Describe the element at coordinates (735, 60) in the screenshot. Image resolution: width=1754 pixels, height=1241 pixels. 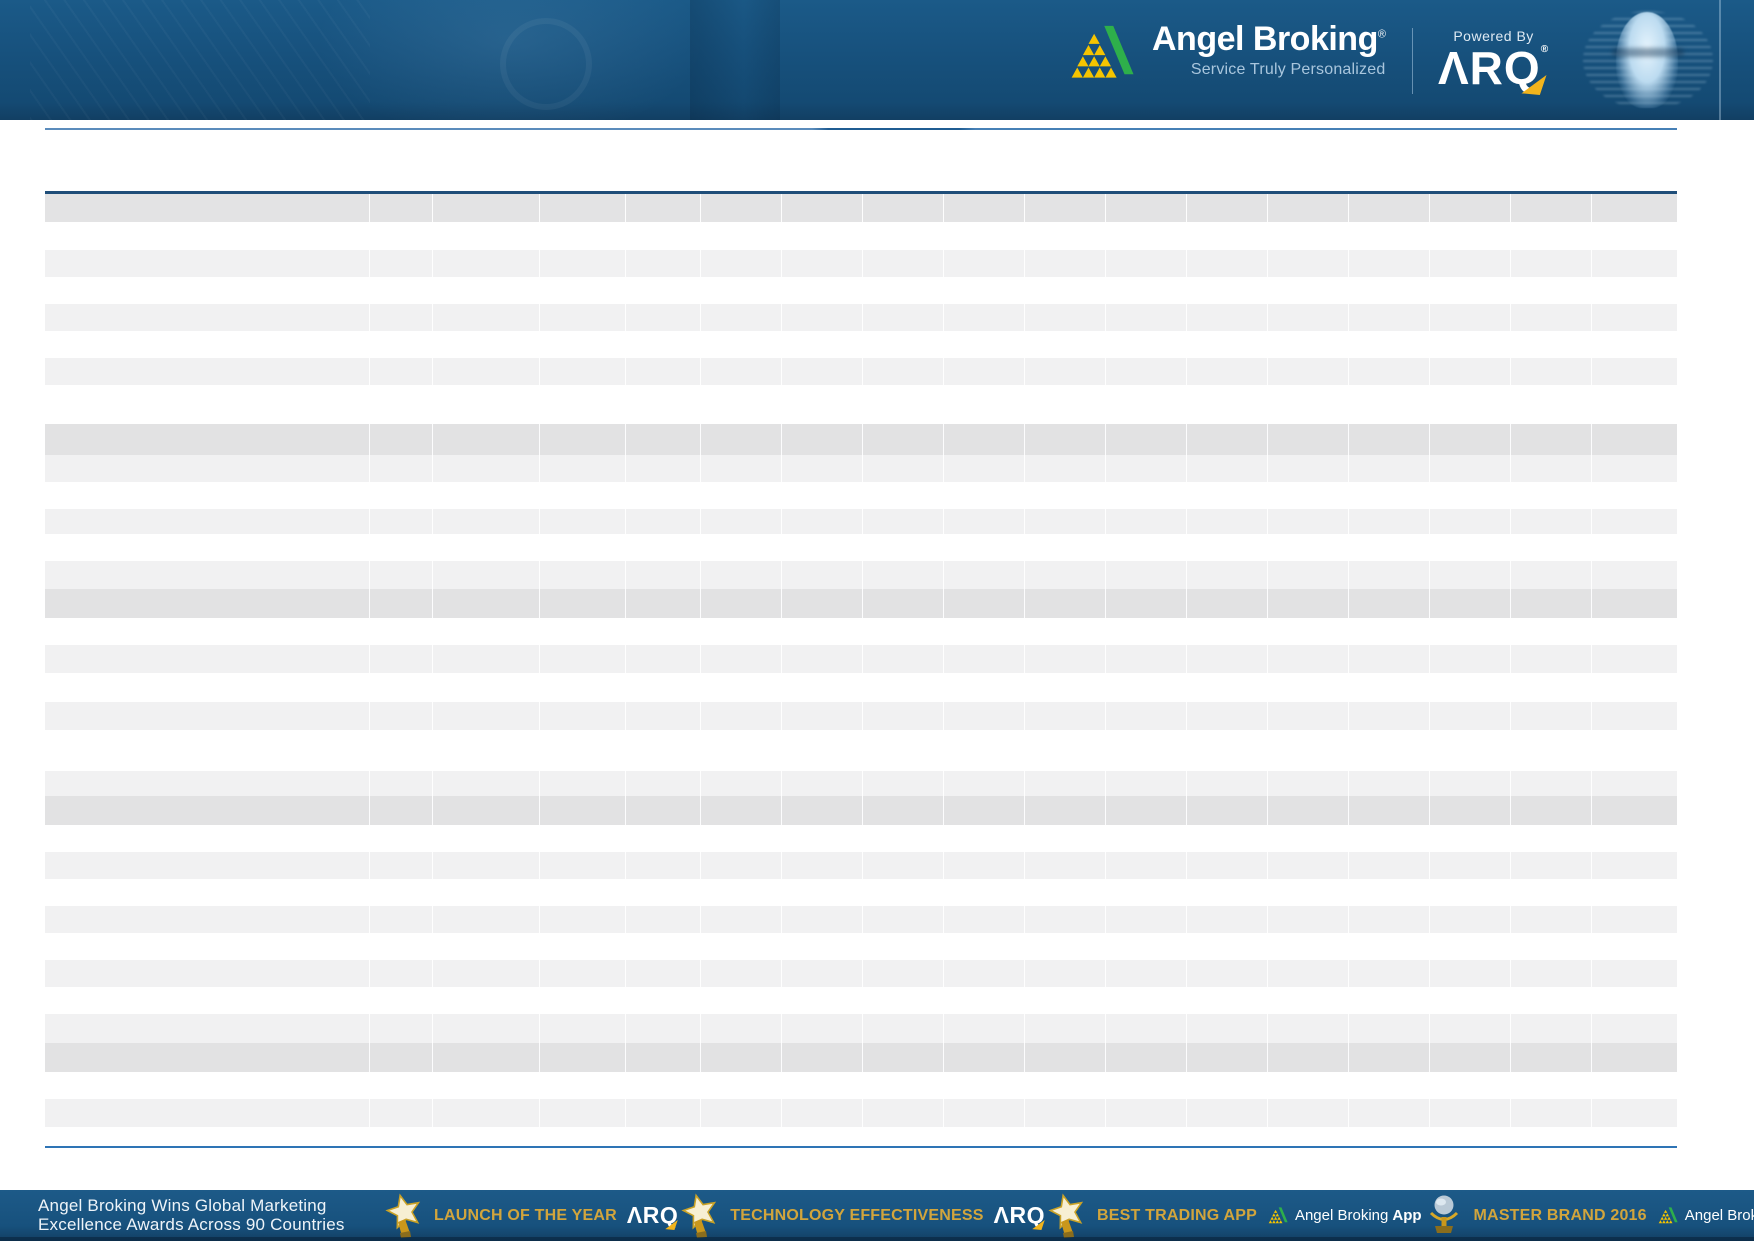
I see `header-dark-bars` at that location.